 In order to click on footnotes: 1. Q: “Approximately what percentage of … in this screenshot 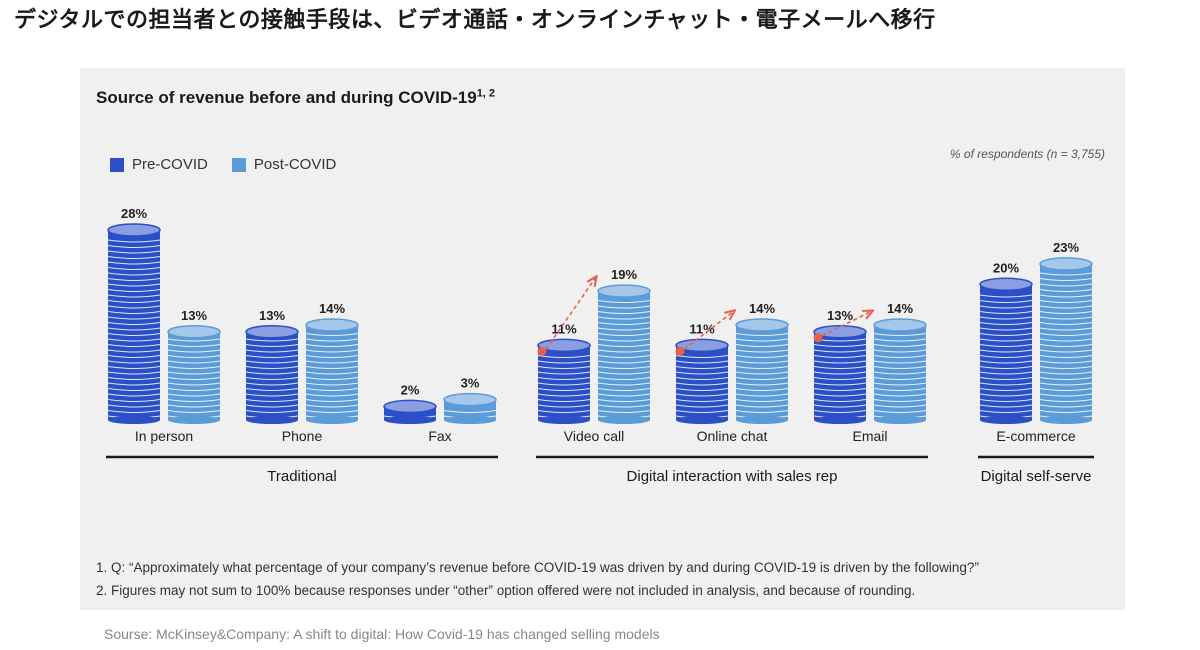, I will do `click(537, 579)`.